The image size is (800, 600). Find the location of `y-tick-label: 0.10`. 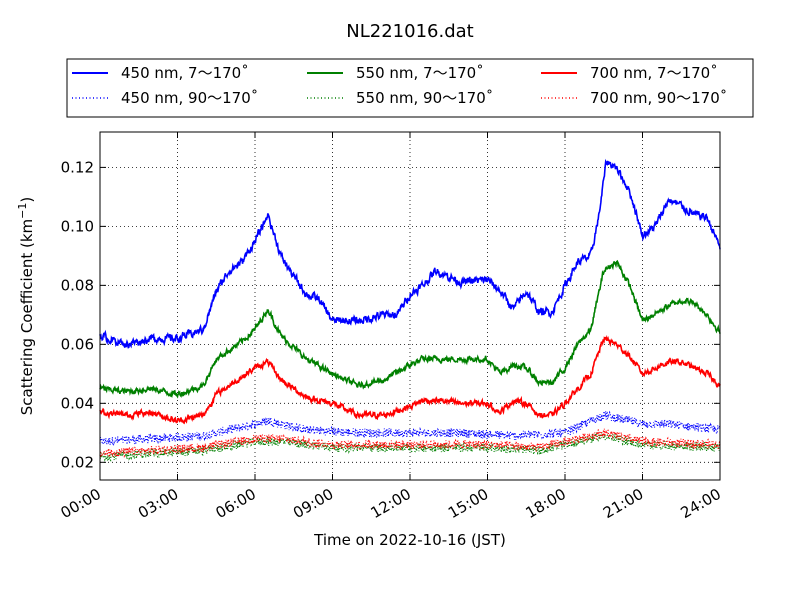

y-tick-label: 0.10 is located at coordinates (77, 226).